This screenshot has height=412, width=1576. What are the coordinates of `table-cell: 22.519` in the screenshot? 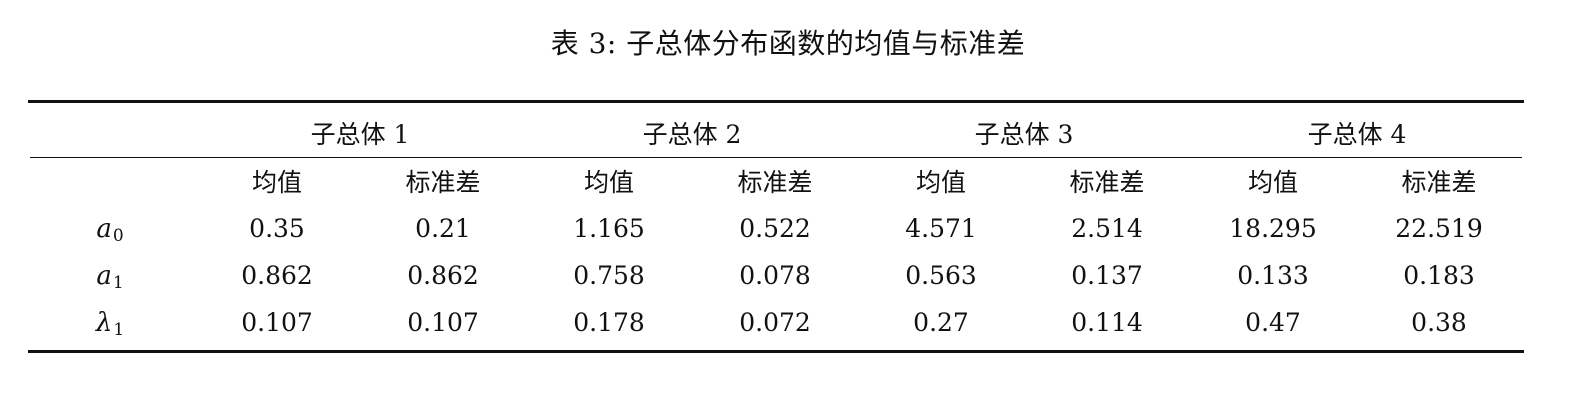 It's located at (1439, 228).